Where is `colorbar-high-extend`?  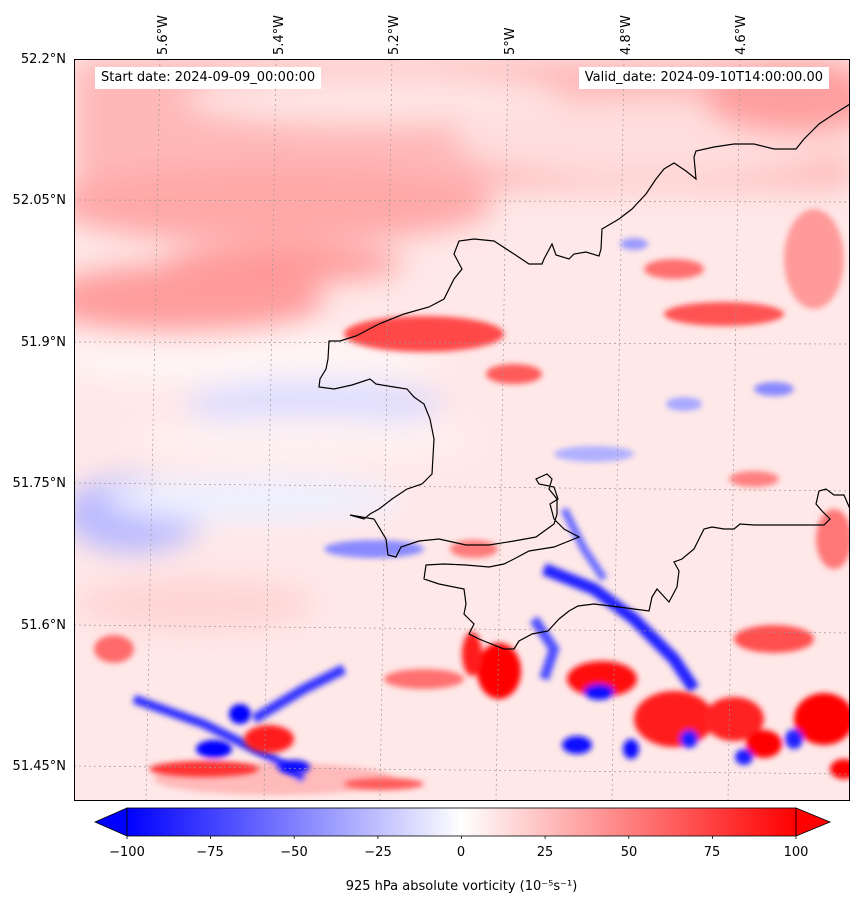 colorbar-high-extend is located at coordinates (813, 822).